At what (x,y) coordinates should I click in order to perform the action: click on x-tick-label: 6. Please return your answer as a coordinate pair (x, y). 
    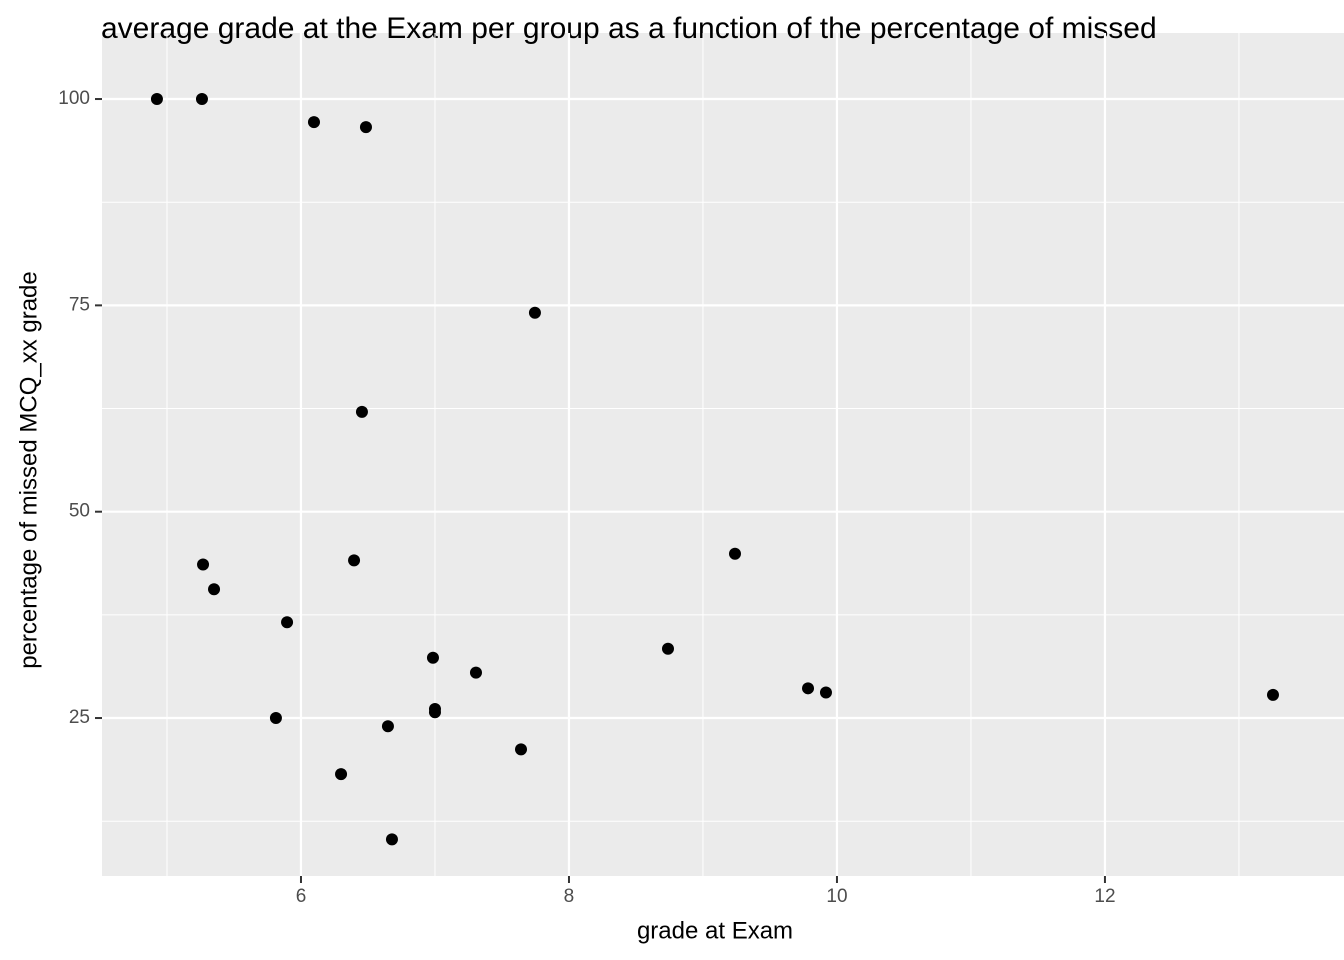
    Looking at the image, I should click on (301, 896).